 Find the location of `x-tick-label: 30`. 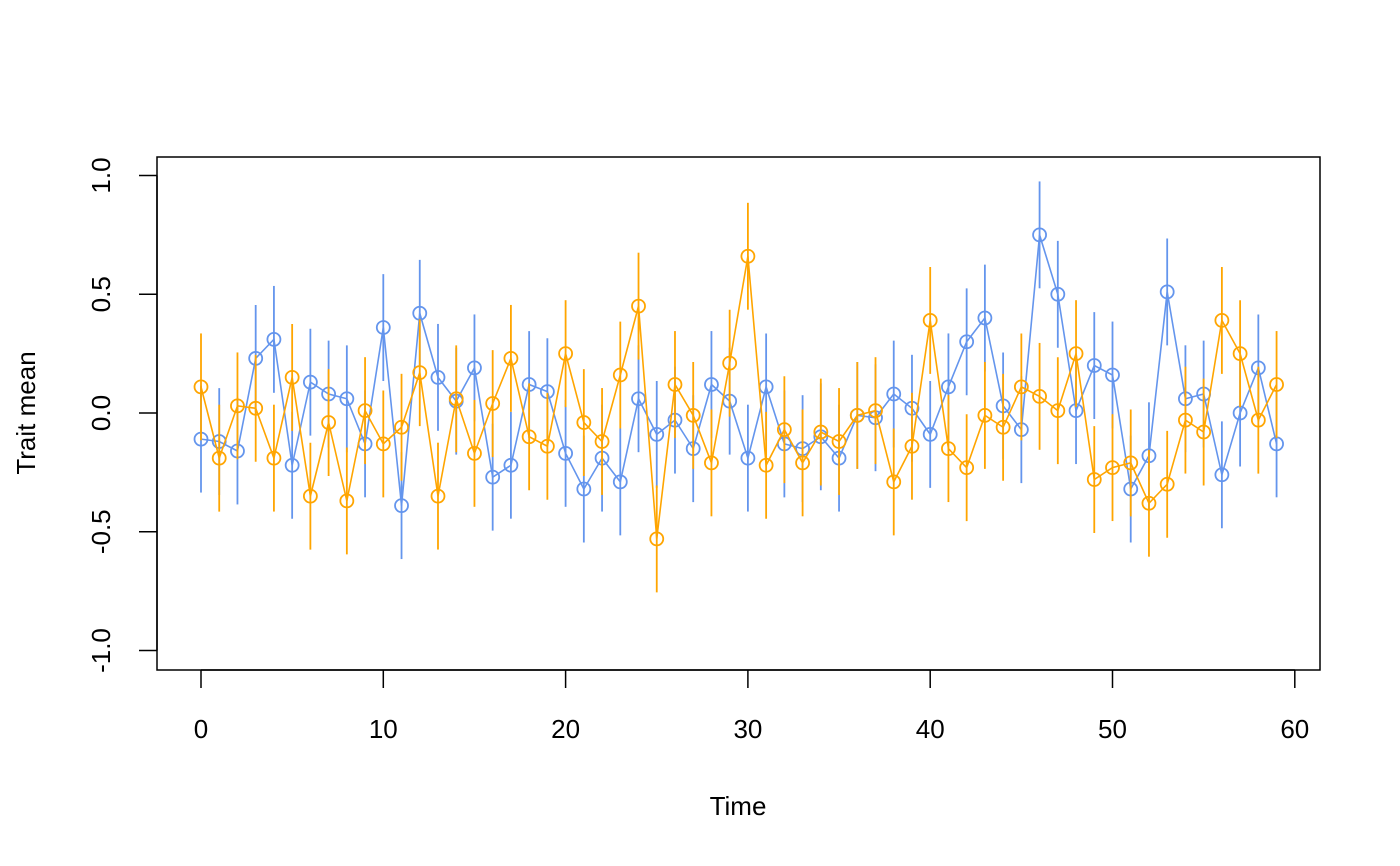

x-tick-label: 30 is located at coordinates (747, 729).